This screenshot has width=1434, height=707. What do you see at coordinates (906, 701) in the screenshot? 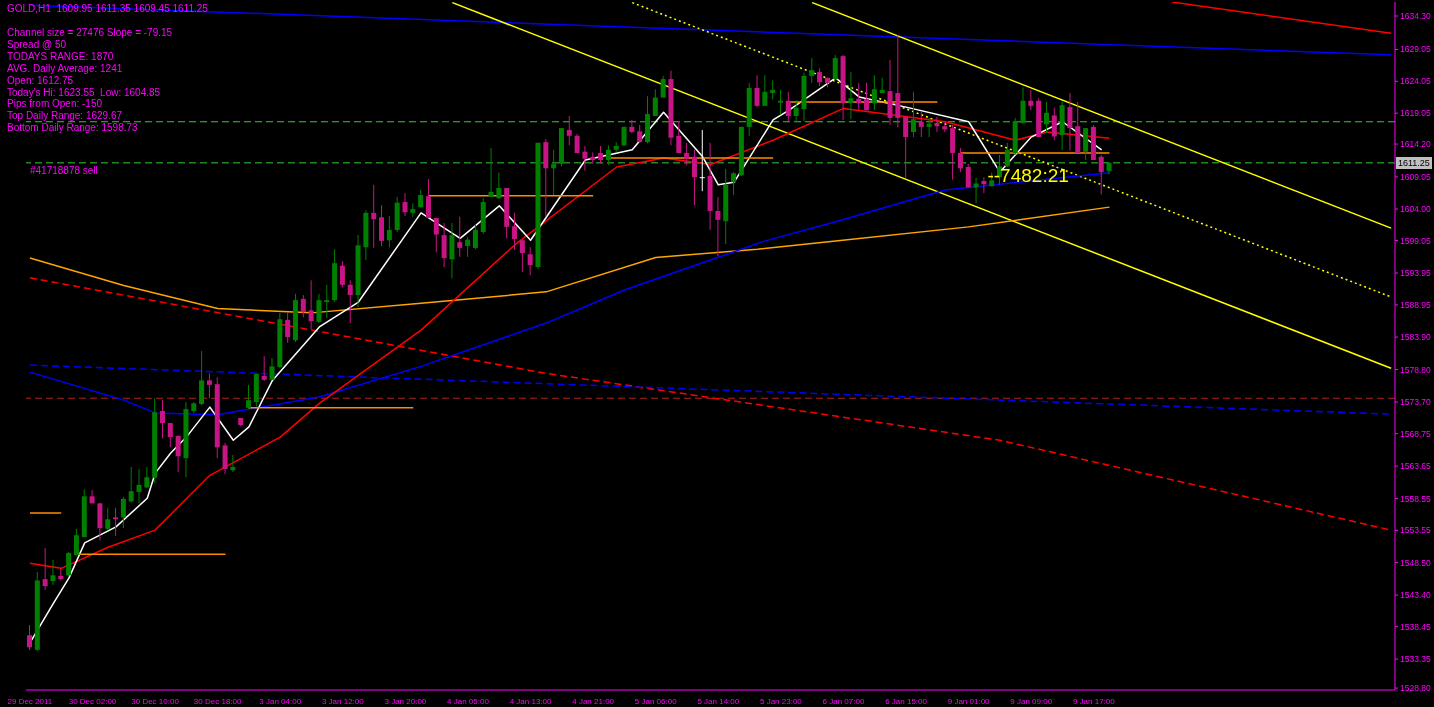
I see `x-tick-label: 6 Jan 15:00` at bounding box center [906, 701].